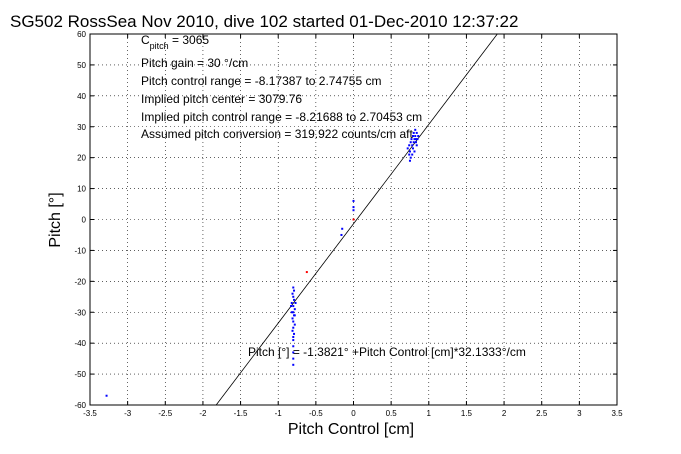 The image size is (681, 454). I want to click on x-tick-label: 0, so click(353, 413).